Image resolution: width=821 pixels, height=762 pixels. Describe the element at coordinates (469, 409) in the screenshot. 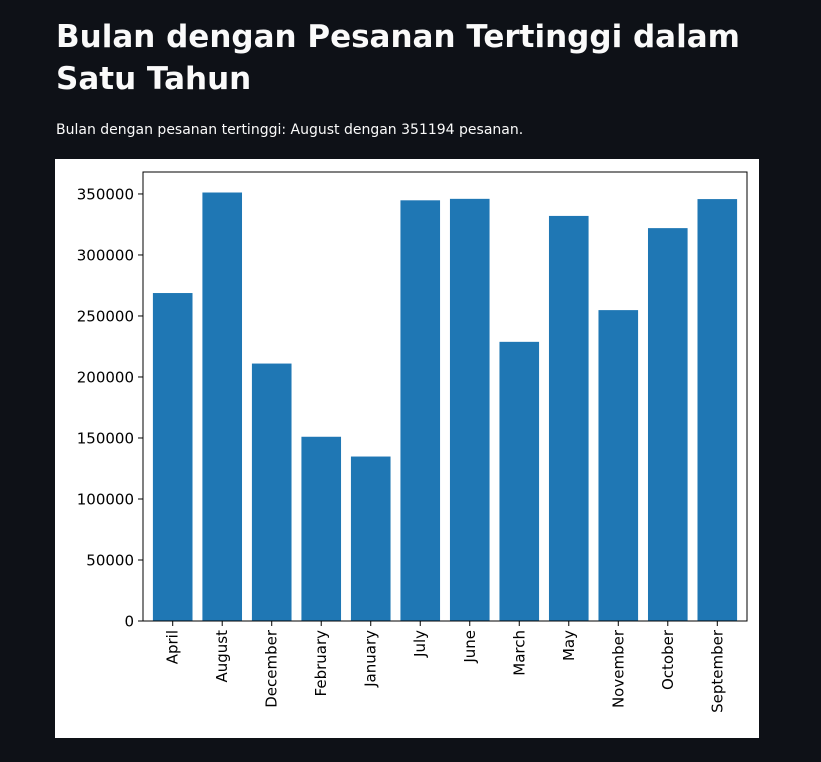

I see `bar-june` at that location.